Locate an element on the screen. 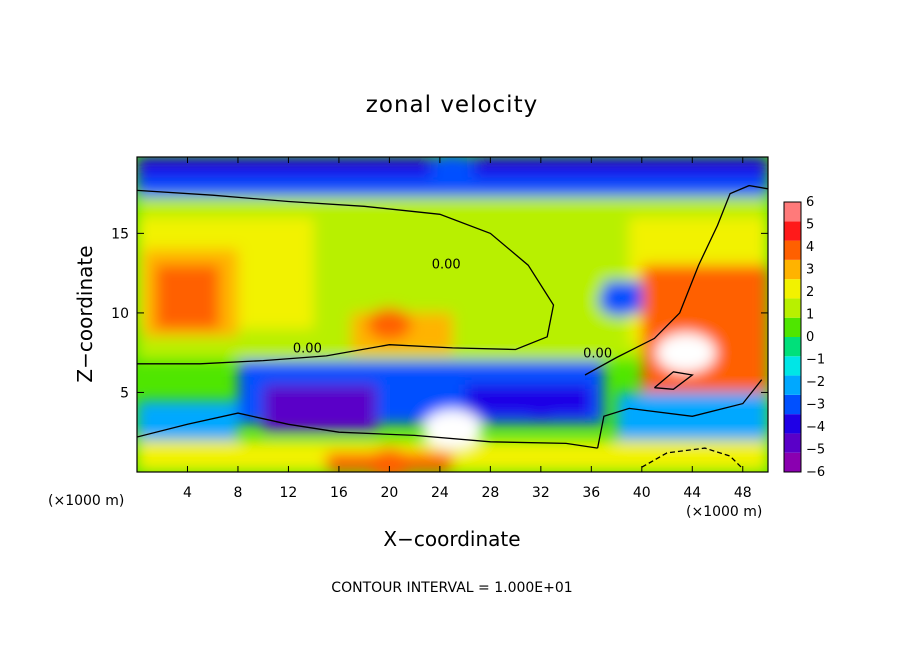  colorbar: 6 5 4 3 2 1 0 −1 −2 −3 −4 −5 −6 is located at coordinates (804, 337).